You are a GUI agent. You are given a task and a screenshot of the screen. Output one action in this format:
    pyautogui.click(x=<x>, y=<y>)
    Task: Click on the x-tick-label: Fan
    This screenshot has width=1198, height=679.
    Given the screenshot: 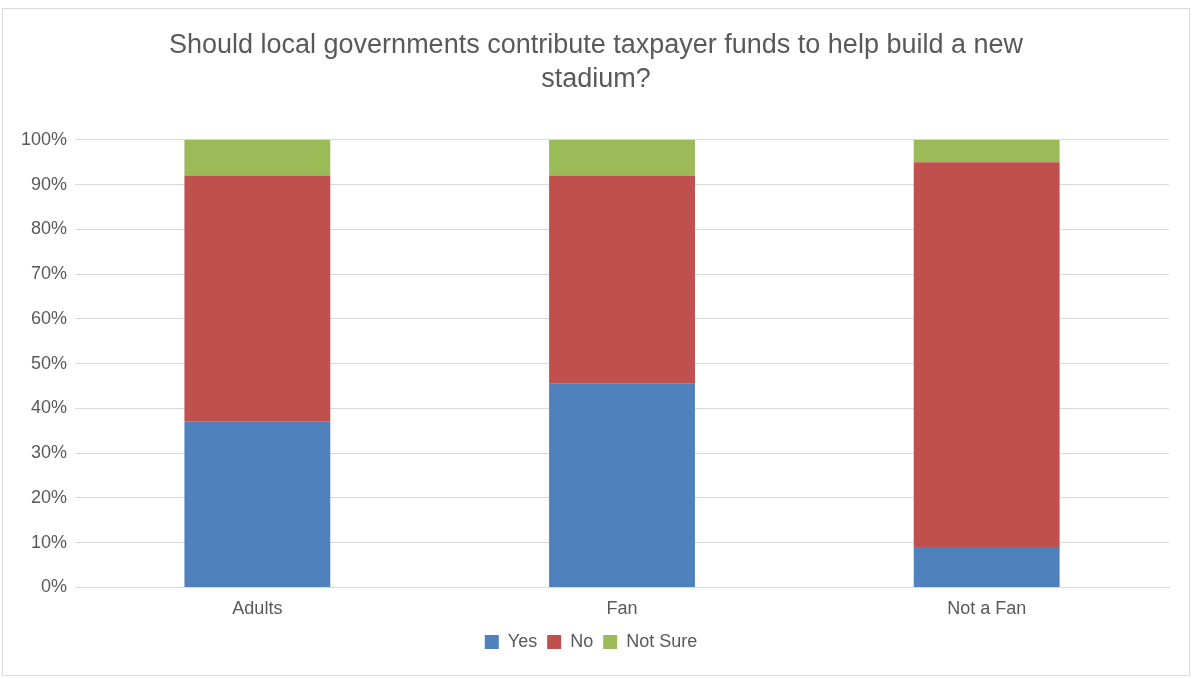 What is the action you would take?
    pyautogui.click(x=622, y=608)
    